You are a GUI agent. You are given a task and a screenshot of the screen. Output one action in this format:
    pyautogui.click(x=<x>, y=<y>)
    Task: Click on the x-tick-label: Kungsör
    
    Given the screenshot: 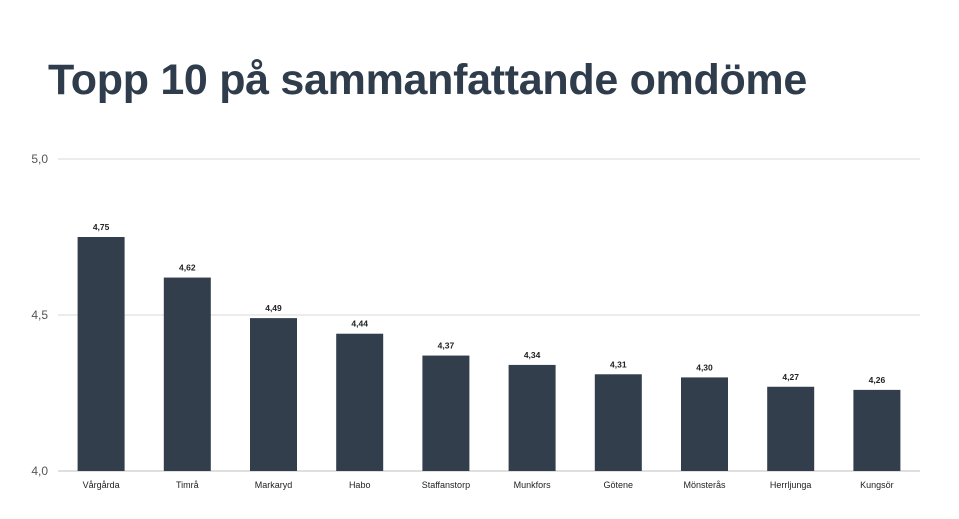 What is the action you would take?
    pyautogui.click(x=877, y=485)
    